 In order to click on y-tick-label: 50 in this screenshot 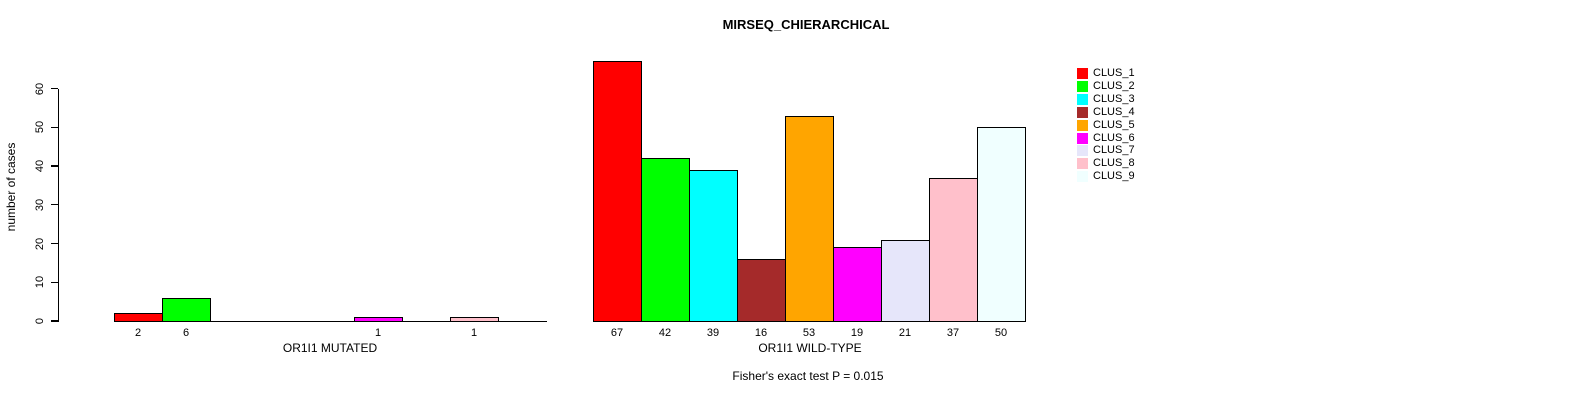, I will do `click(40, 127)`.